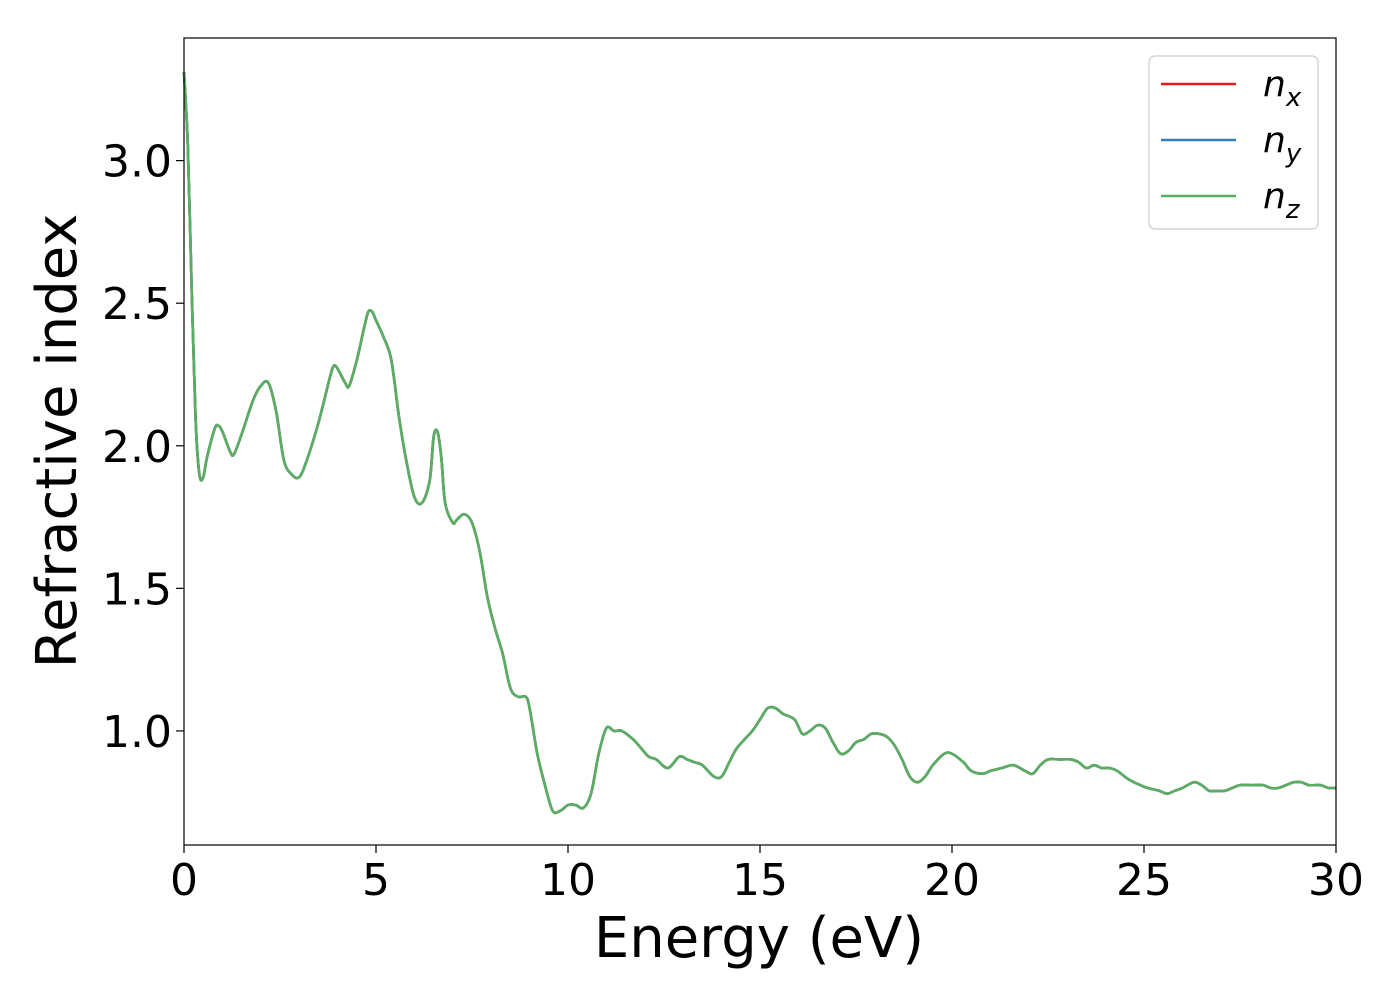  Describe the element at coordinates (57, 441) in the screenshot. I see `y-axis-label: Refractive index` at that location.